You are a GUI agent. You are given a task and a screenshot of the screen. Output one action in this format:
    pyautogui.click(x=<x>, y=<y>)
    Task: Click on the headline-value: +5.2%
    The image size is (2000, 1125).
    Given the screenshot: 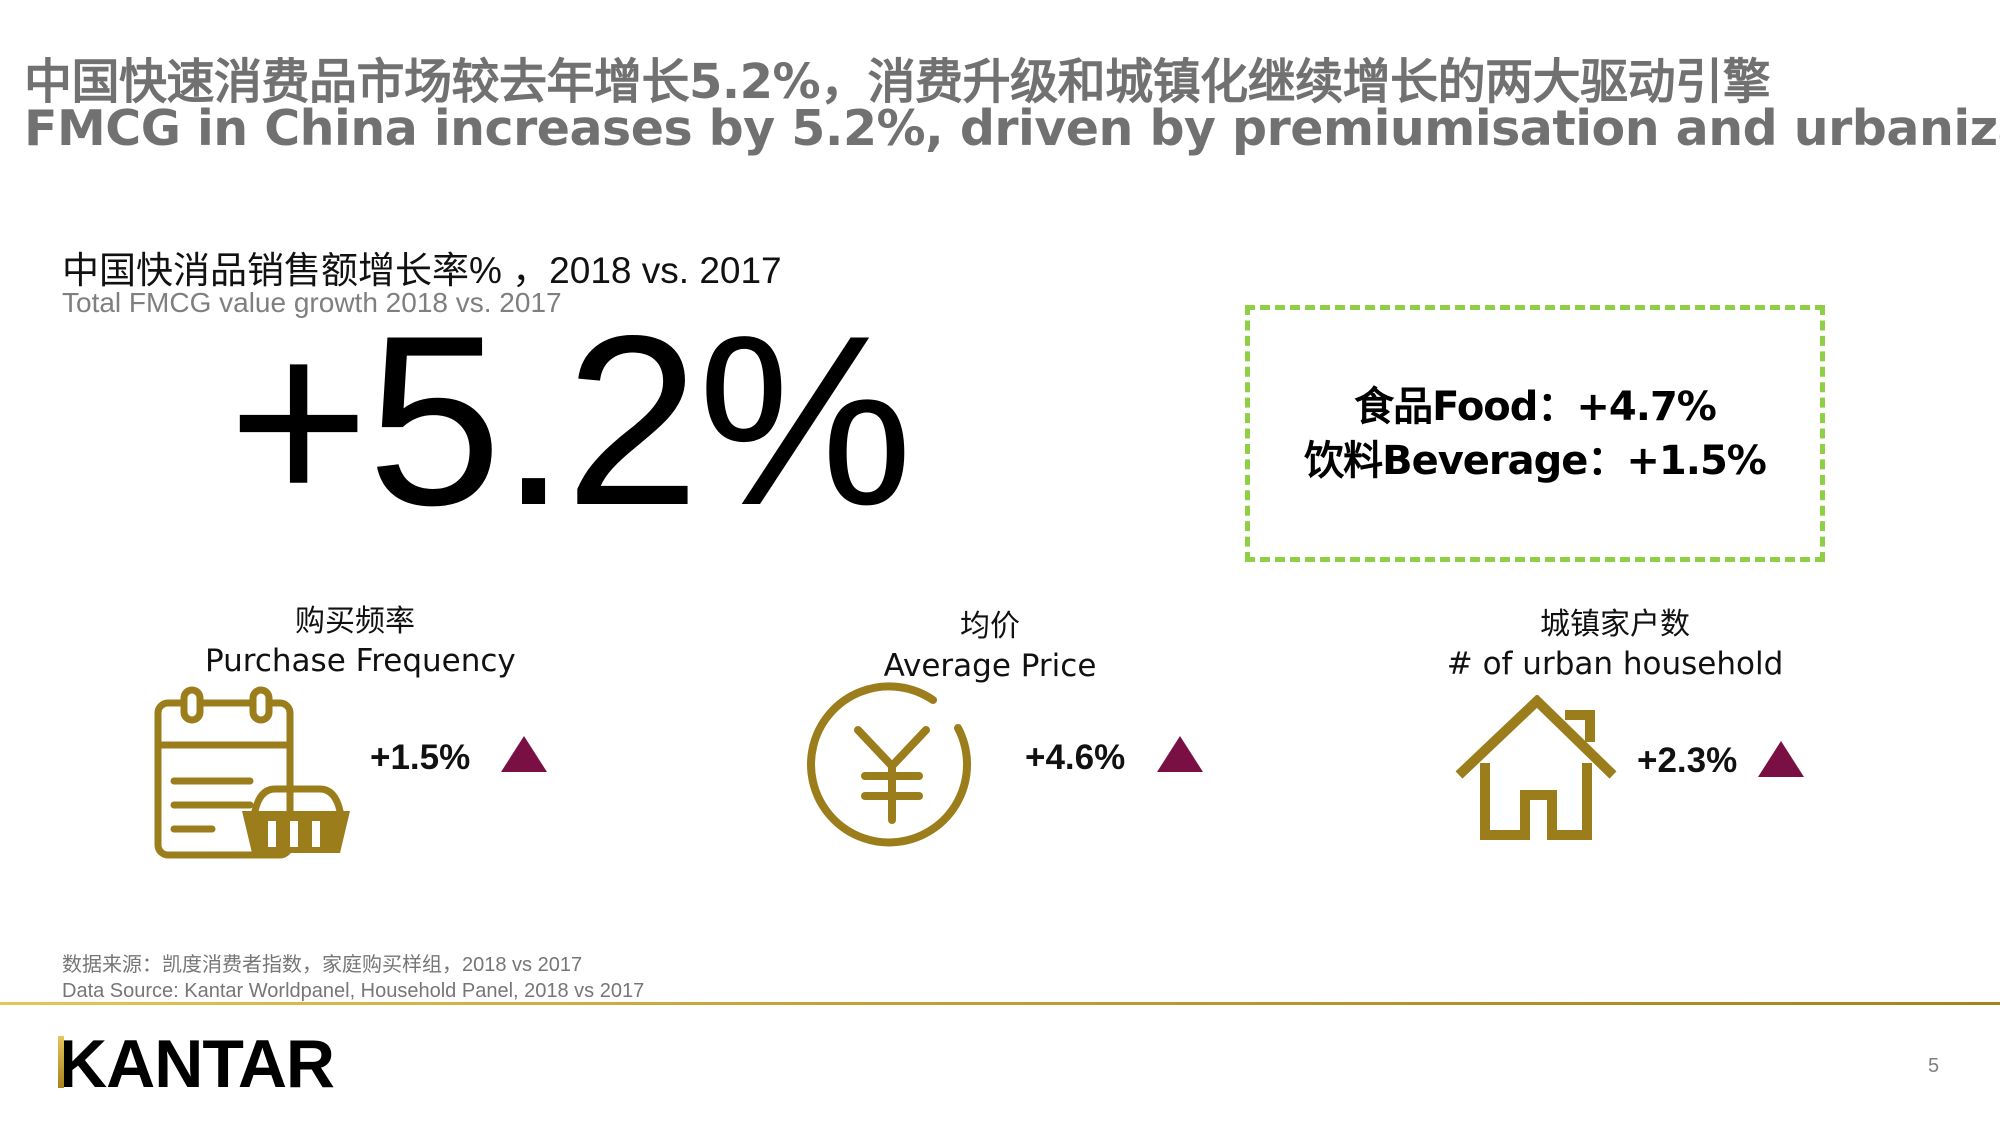 What is the action you would take?
    pyautogui.click(x=570, y=421)
    